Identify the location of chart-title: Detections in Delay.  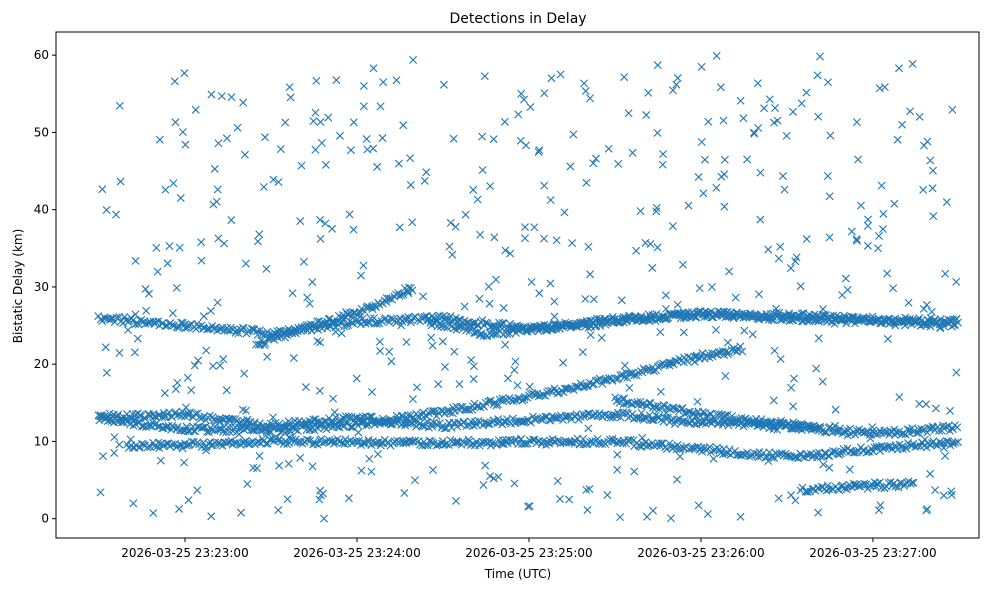
(517, 19).